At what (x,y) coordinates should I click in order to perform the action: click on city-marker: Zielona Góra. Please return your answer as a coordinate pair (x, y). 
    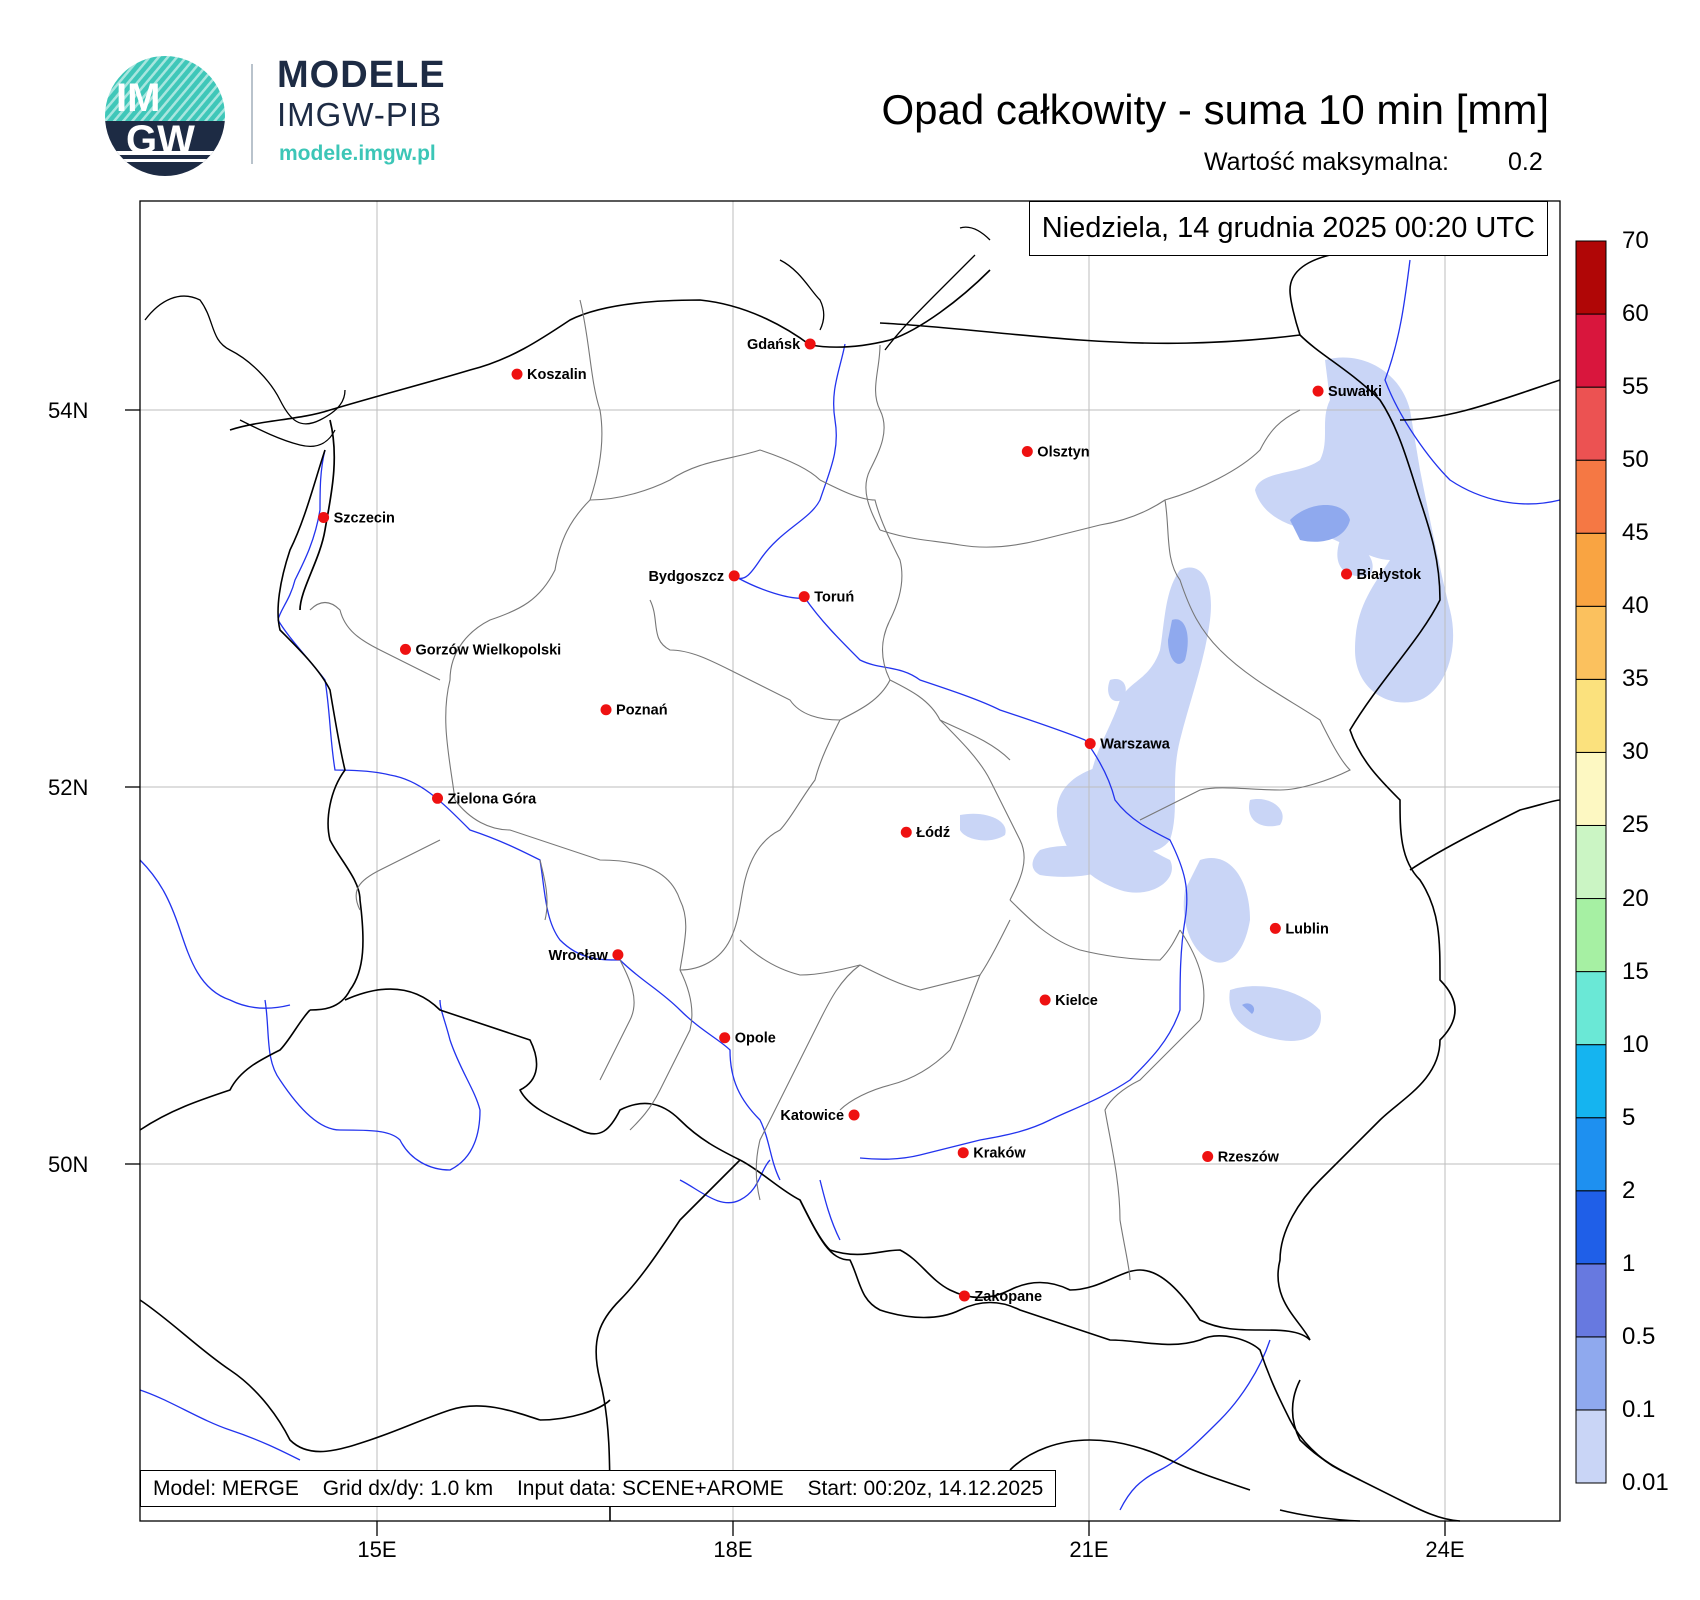
    Looking at the image, I should click on (484, 799).